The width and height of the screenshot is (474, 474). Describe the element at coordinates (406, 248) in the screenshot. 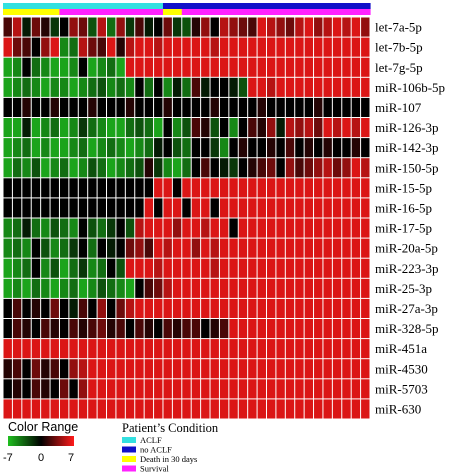

I see `row-label-miR-20a-5p: miR-20a-5p` at that location.